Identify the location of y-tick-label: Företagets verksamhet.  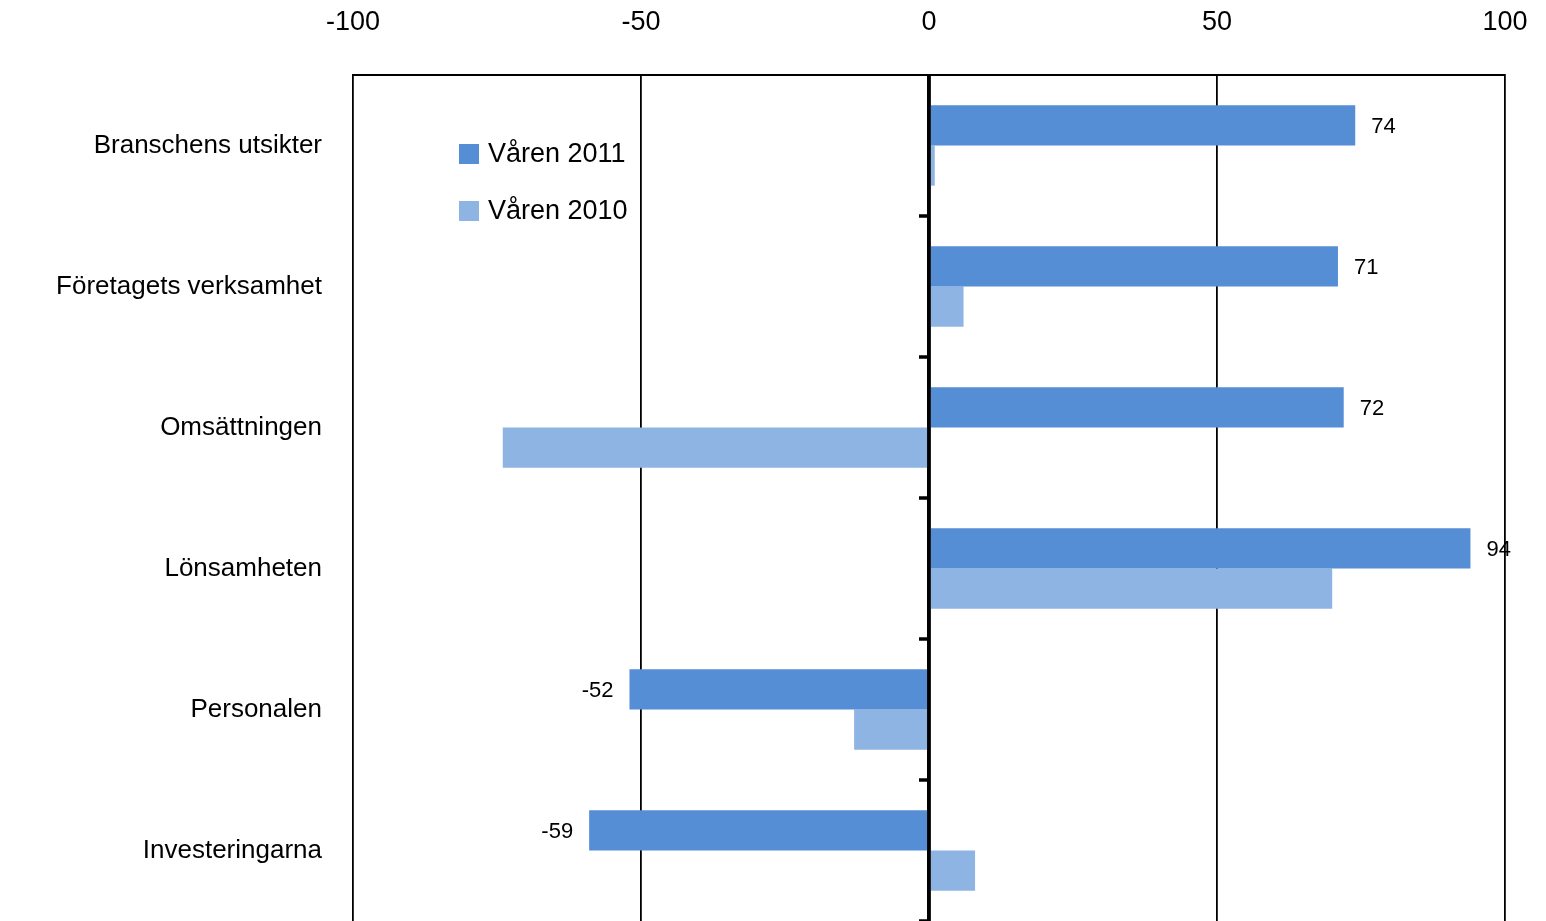
(189, 284).